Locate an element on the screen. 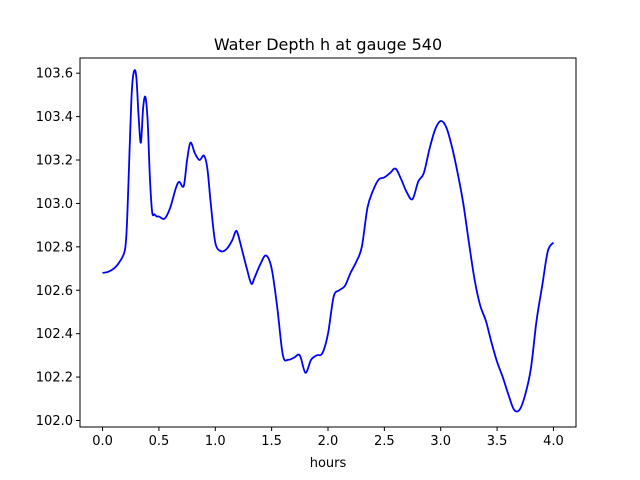 This screenshot has width=640, height=480. x-tick-label: 1.5 is located at coordinates (271, 441).